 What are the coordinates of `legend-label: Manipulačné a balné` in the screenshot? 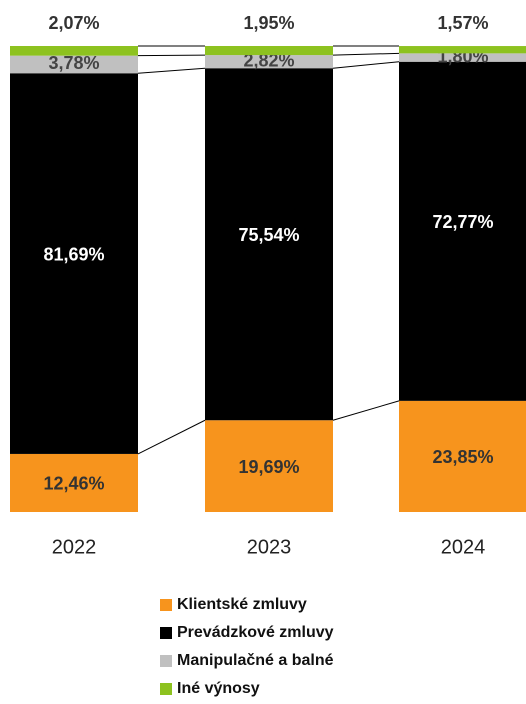 It's located at (255, 660).